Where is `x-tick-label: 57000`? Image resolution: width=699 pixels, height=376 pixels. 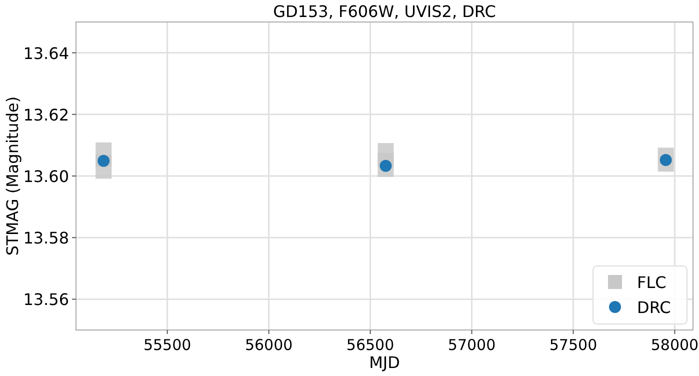
x-tick-label: 57000 is located at coordinates (472, 345).